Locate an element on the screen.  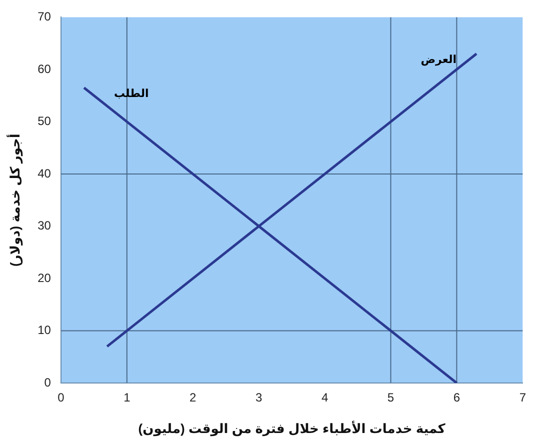
y-tick-label: 60 is located at coordinates (45, 69).